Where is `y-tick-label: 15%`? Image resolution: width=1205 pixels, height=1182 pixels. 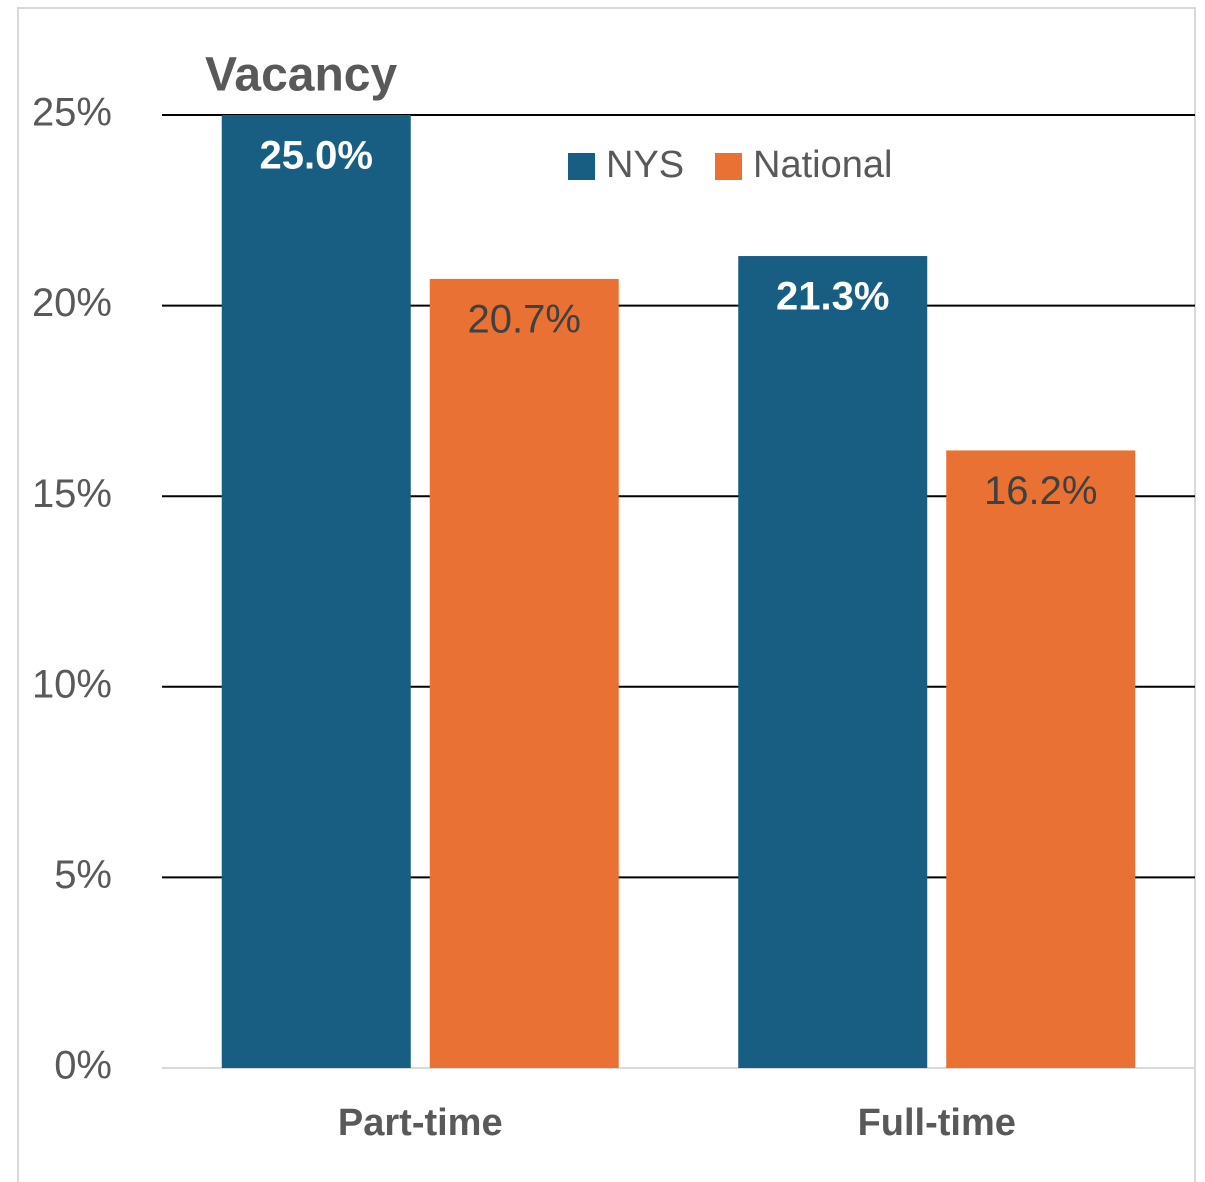 y-tick-label: 15% is located at coordinates (72, 494).